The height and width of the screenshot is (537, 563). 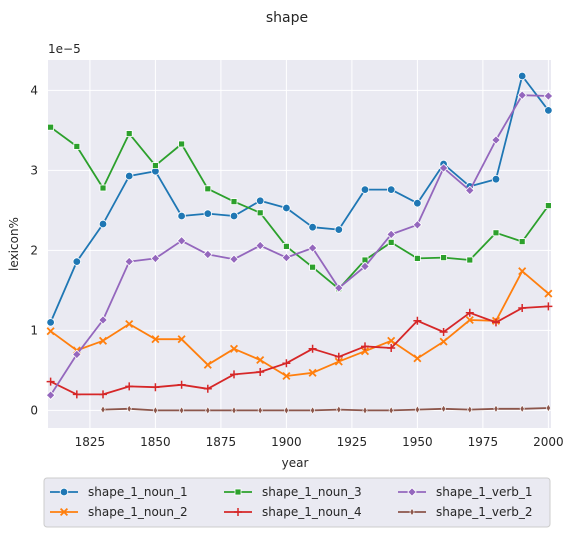 I want to click on chart-title: shape, so click(x=287, y=18).